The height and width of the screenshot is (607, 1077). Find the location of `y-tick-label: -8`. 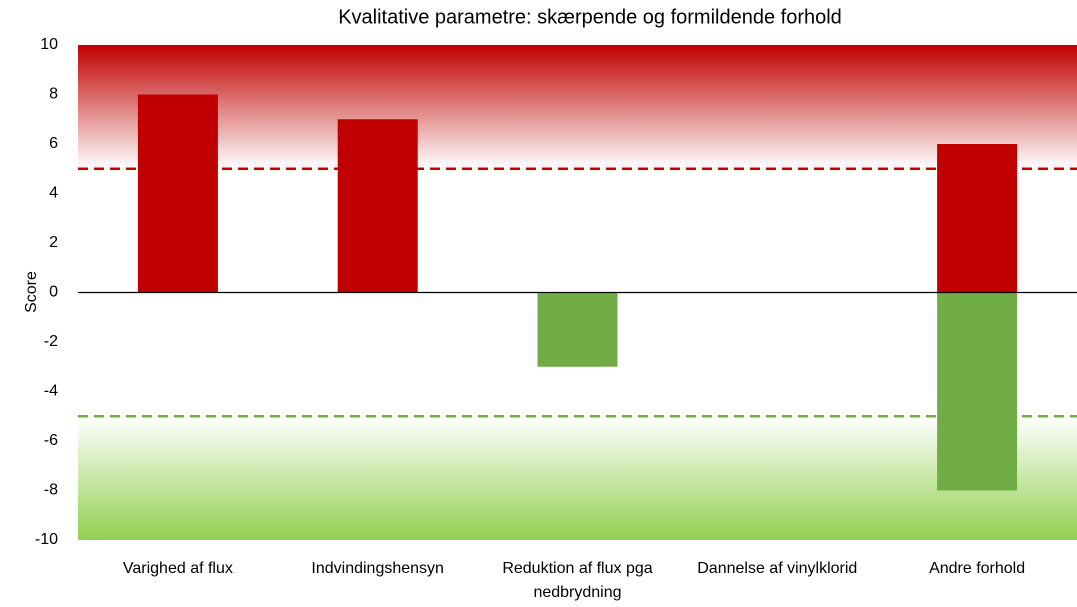

y-tick-label: -8 is located at coordinates (51, 490).